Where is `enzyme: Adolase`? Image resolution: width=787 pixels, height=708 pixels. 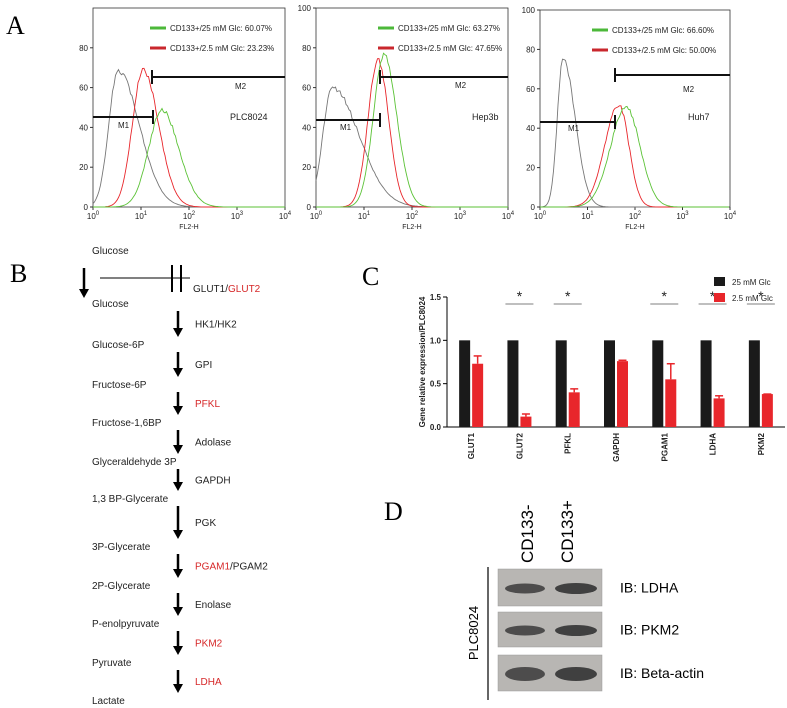
enzyme: Adolase is located at coordinates (213, 443).